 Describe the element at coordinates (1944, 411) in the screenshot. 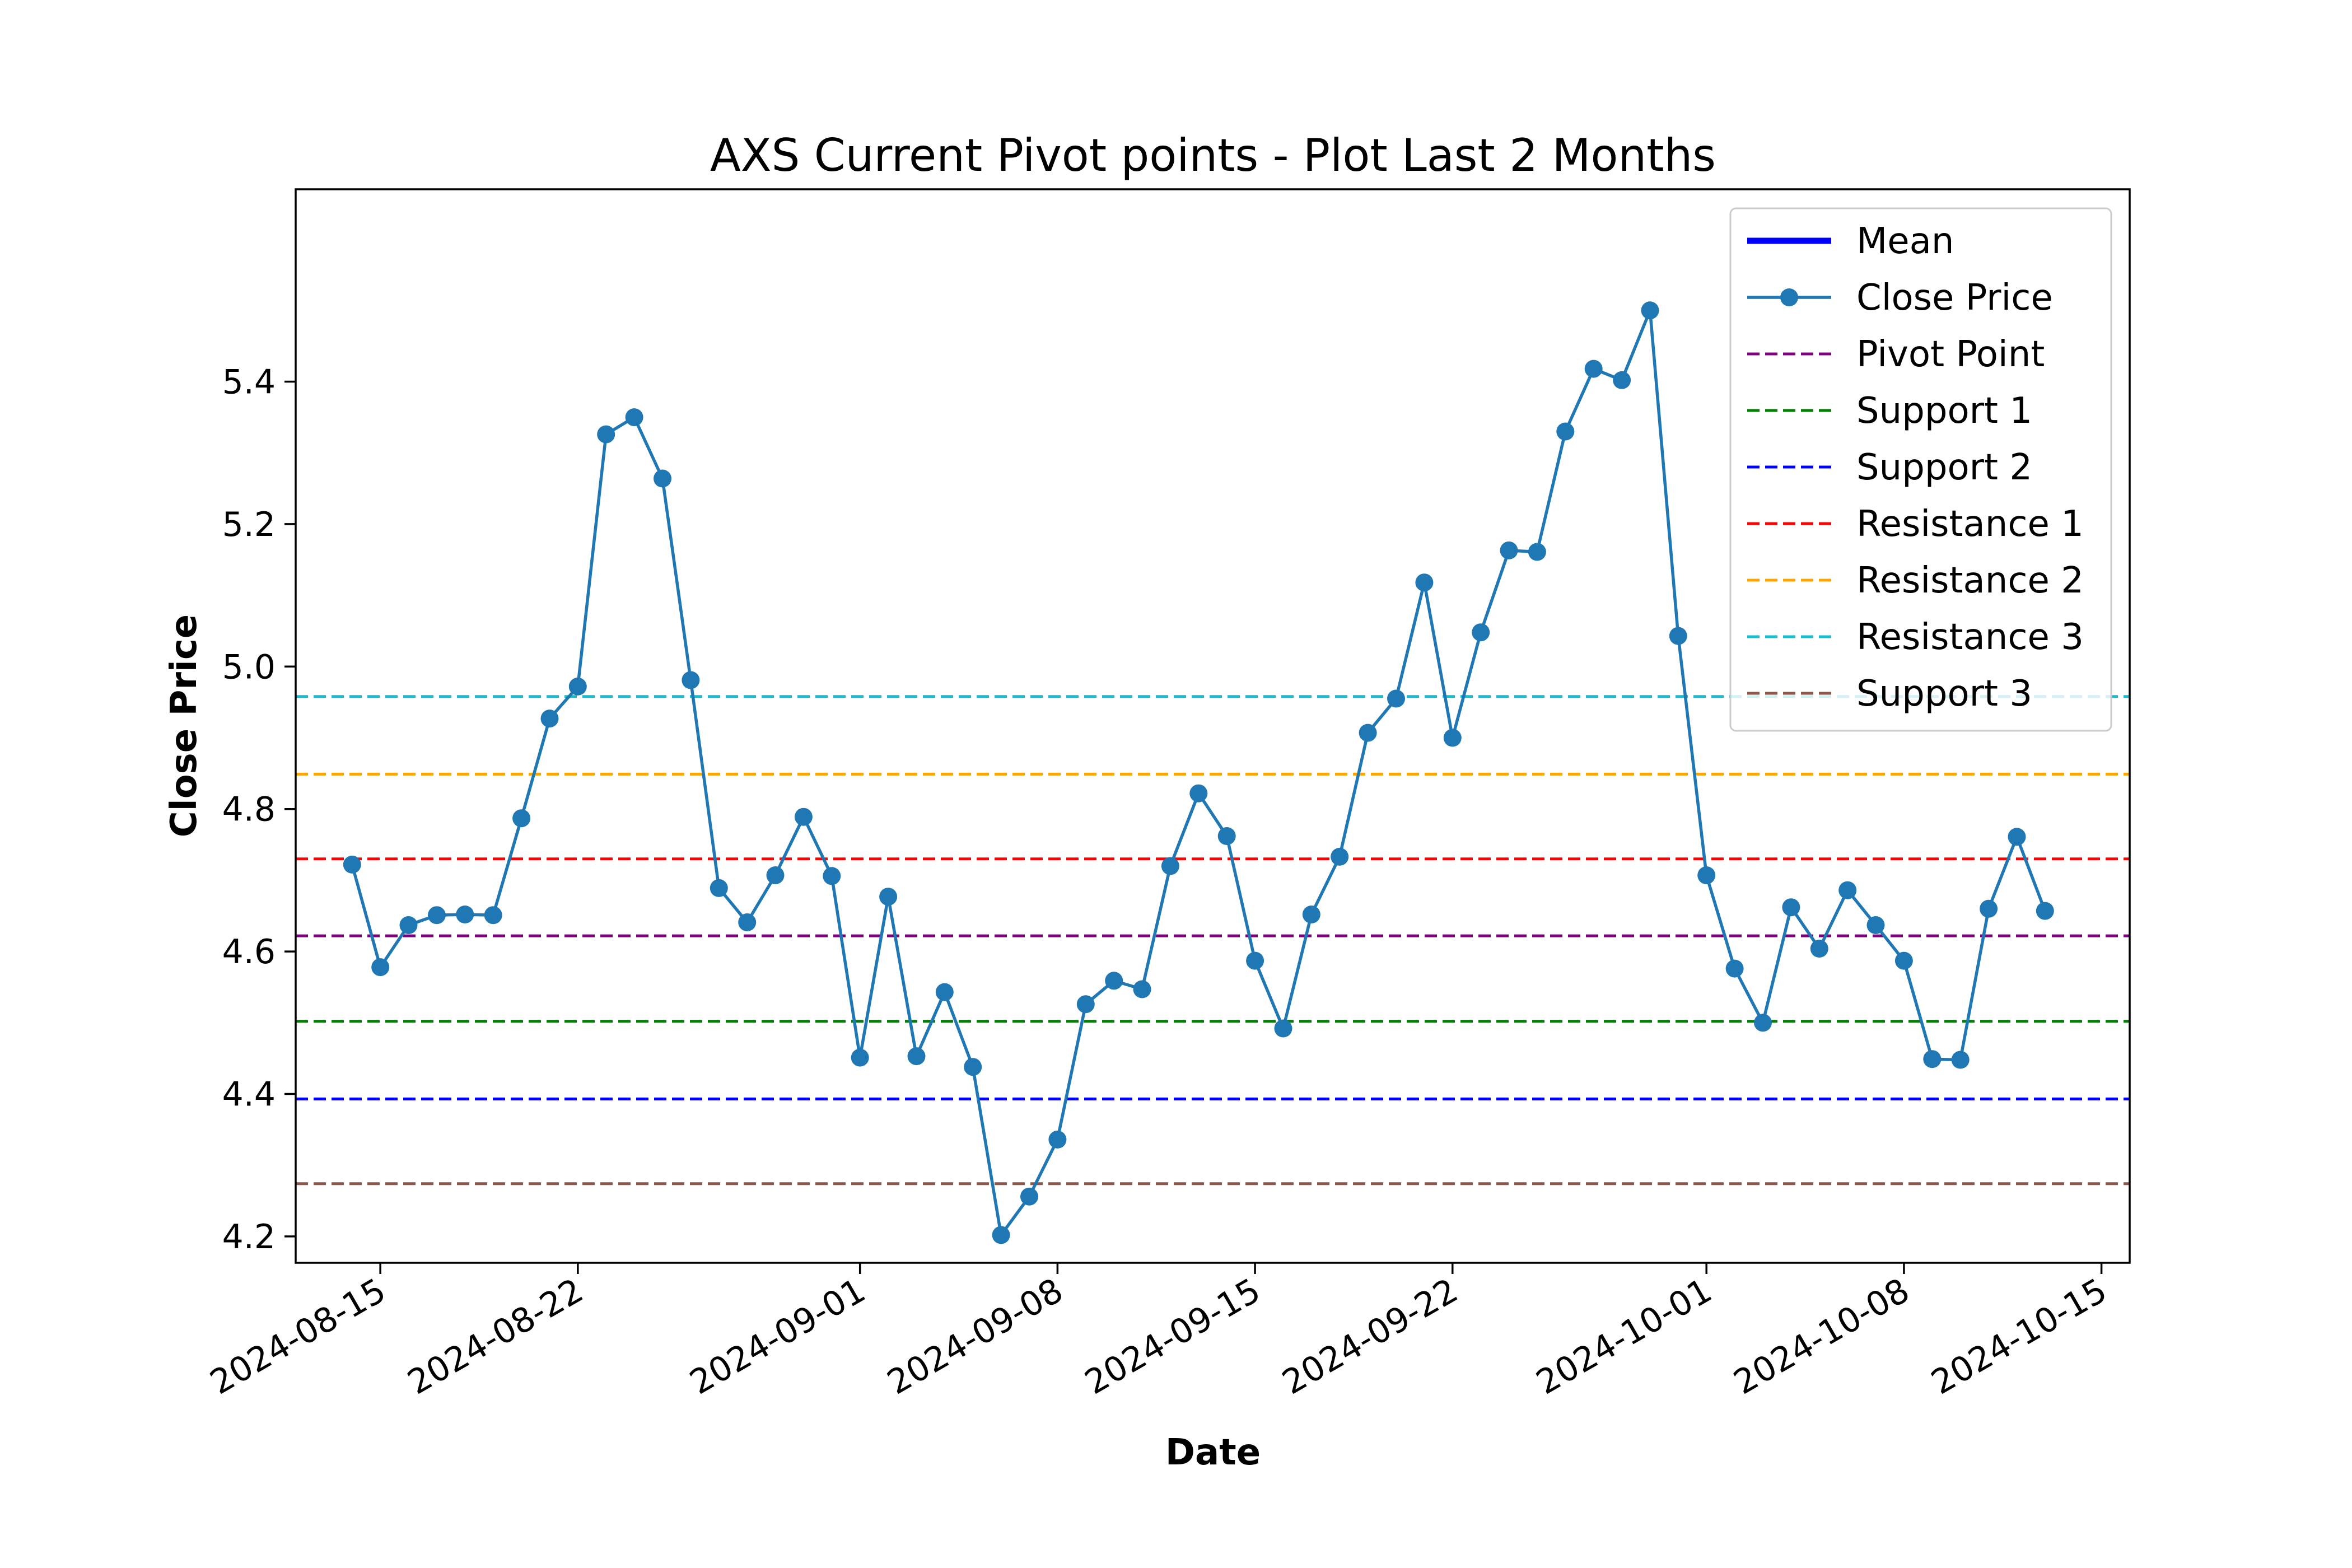

I see `legend-label: Support 1` at that location.